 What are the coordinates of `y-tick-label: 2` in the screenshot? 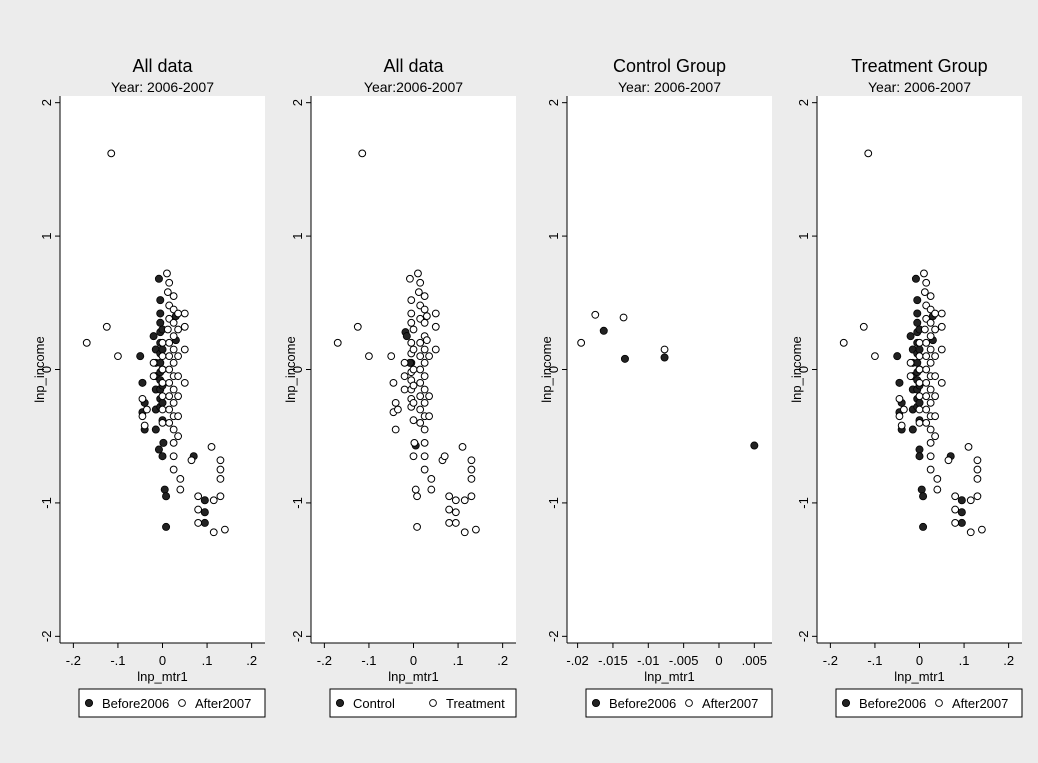 It's located at (297, 102).